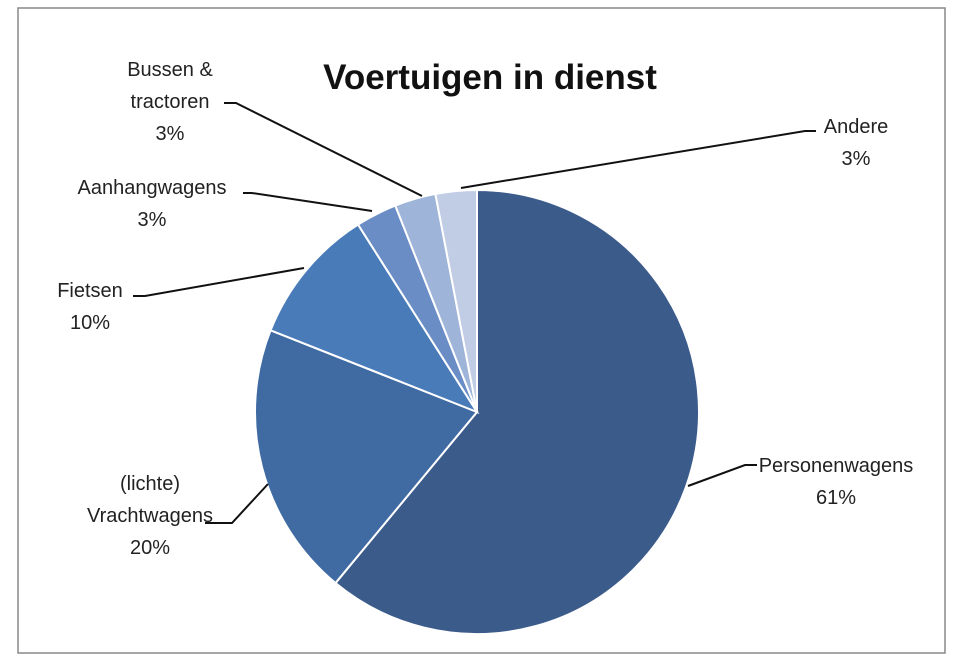  I want to click on slice-label: Aanhangwagens 3%, so click(152, 204).